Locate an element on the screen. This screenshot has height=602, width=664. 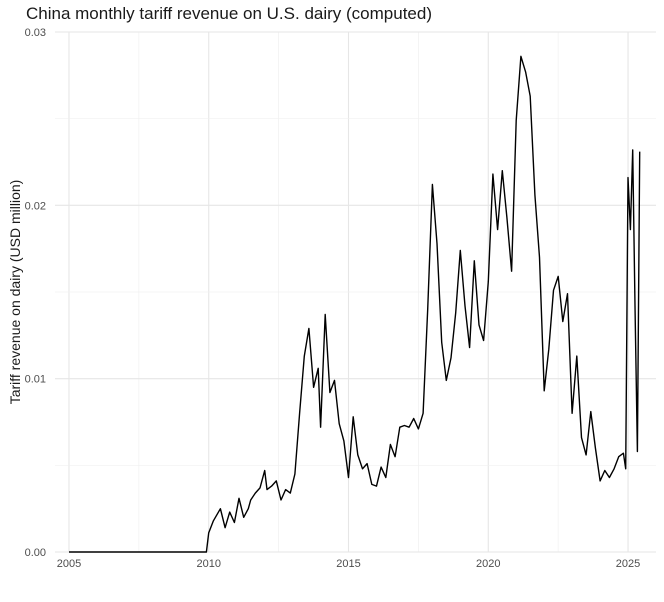
y-tick-label: 0.01 is located at coordinates (35, 380).